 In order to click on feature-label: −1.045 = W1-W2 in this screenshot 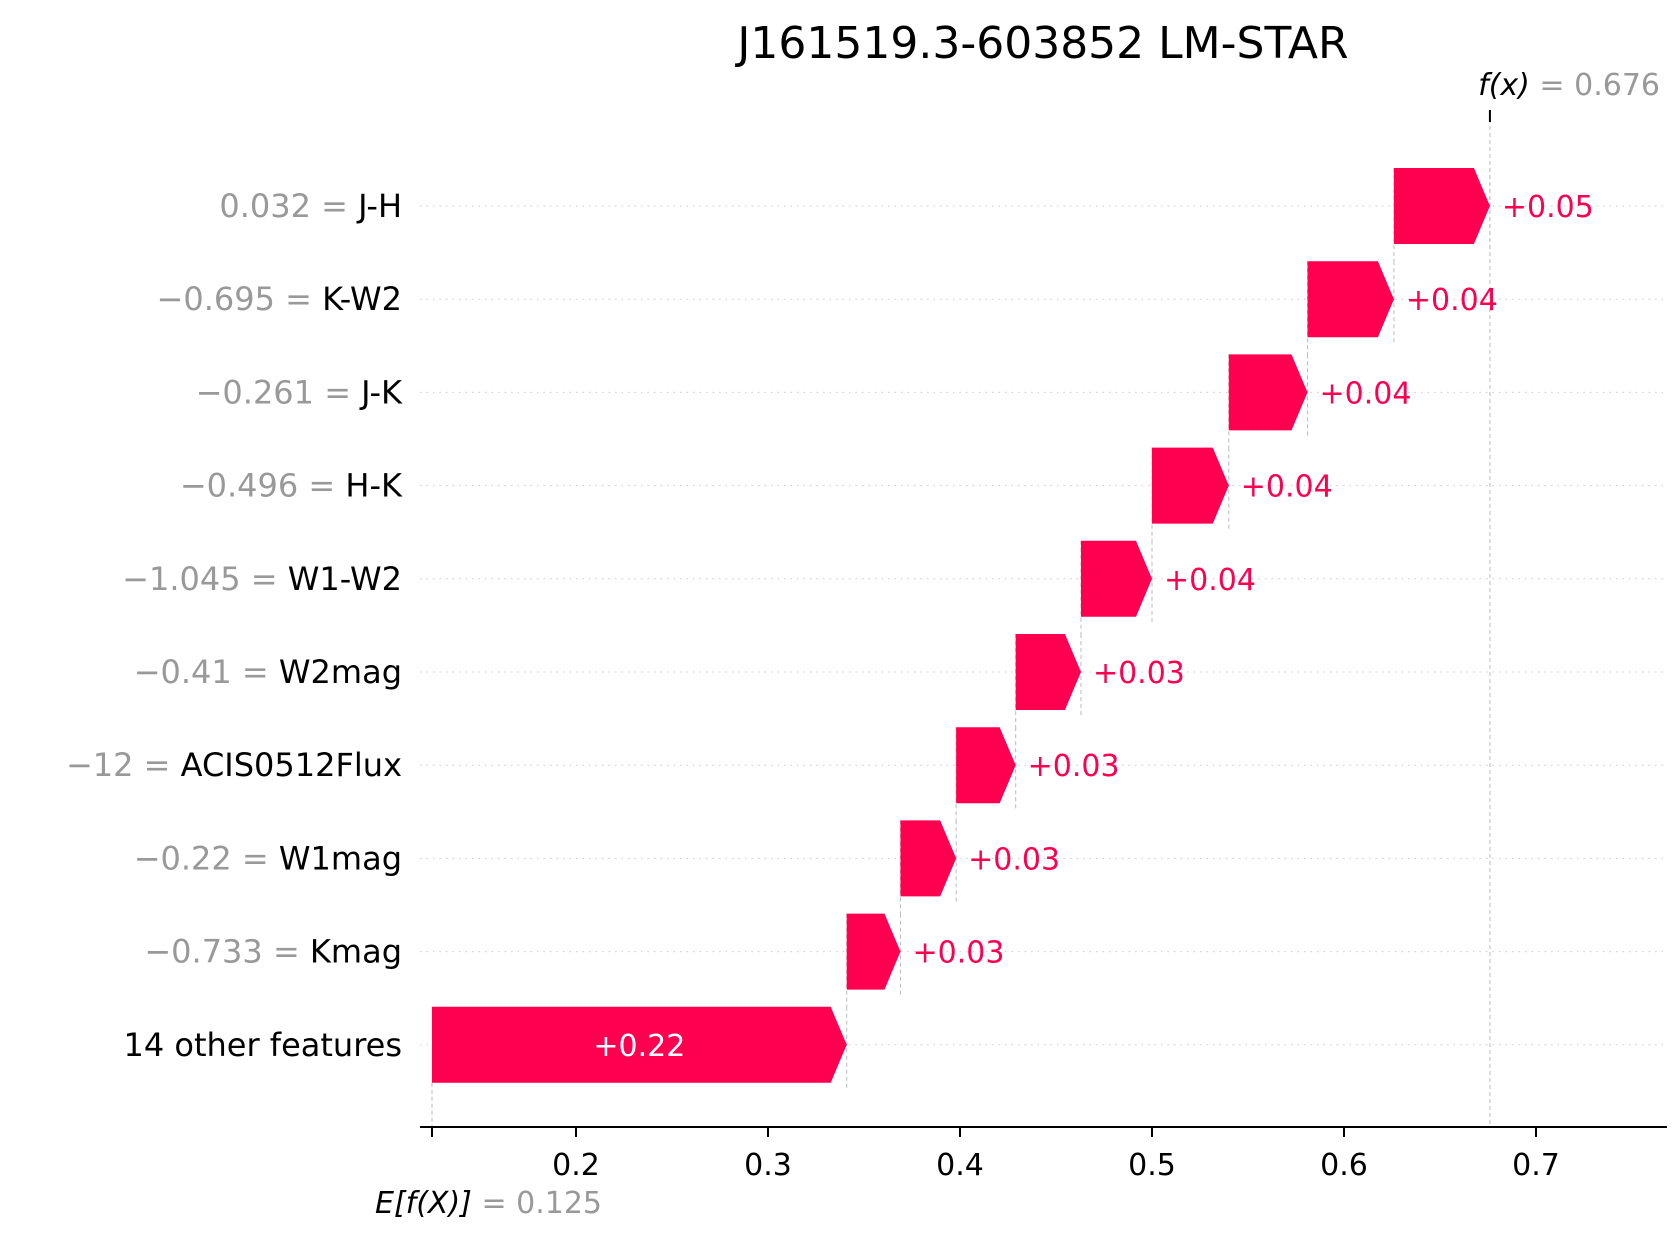, I will do `click(262, 579)`.